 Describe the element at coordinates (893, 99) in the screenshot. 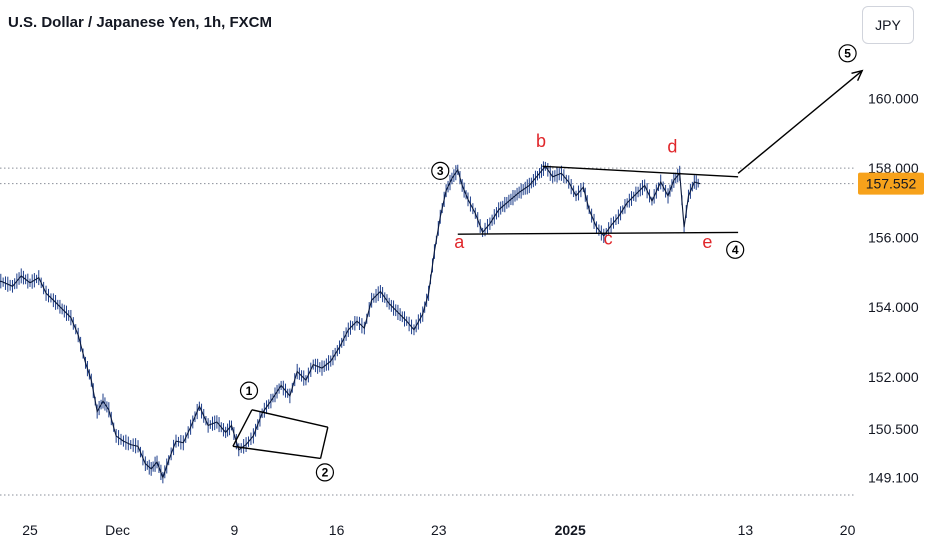

I see `price-tick-label: 160.000` at that location.